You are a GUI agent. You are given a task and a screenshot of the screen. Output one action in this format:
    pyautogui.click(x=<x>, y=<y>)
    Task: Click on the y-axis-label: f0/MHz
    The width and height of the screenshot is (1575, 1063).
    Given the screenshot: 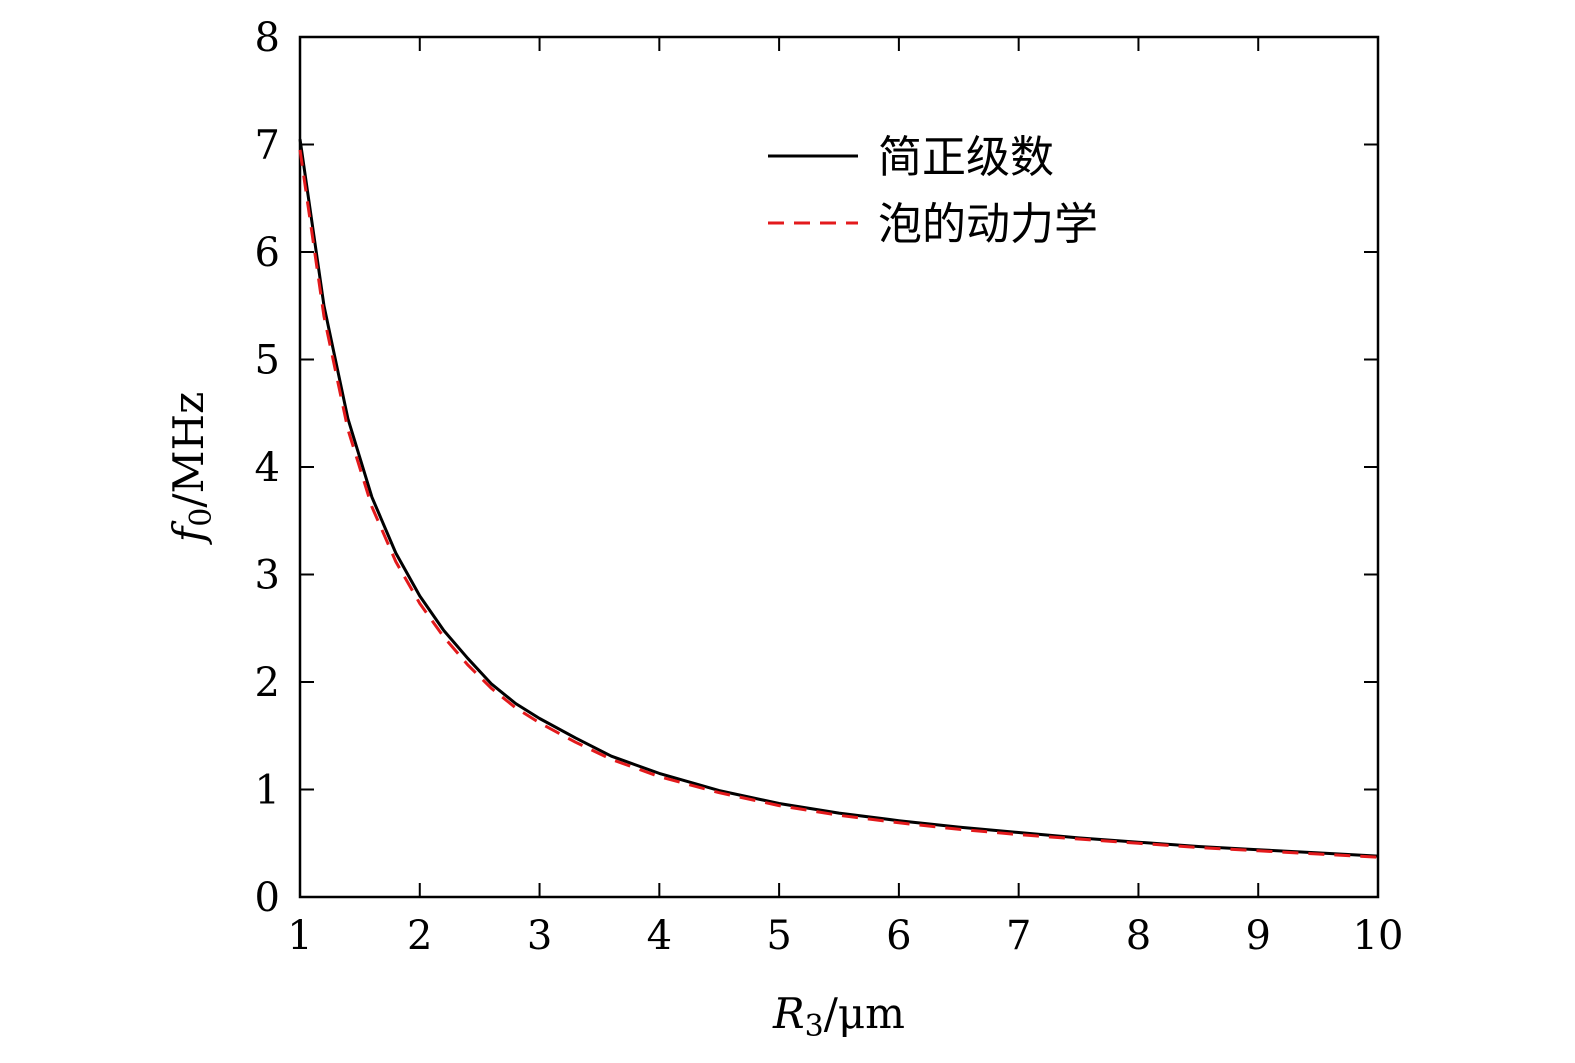 What is the action you would take?
    pyautogui.click(x=191, y=469)
    